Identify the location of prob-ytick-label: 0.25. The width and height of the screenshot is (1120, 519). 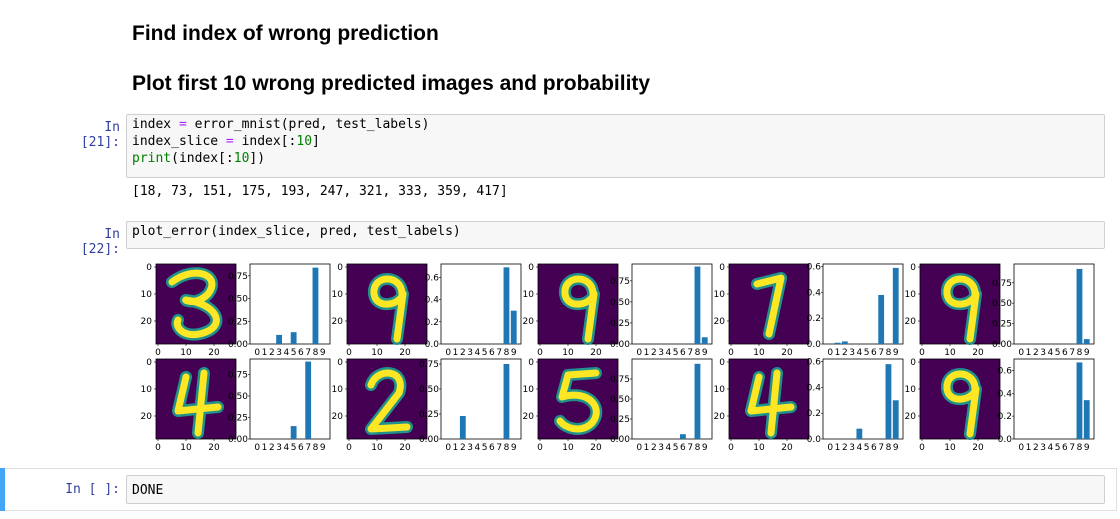
(238, 418).